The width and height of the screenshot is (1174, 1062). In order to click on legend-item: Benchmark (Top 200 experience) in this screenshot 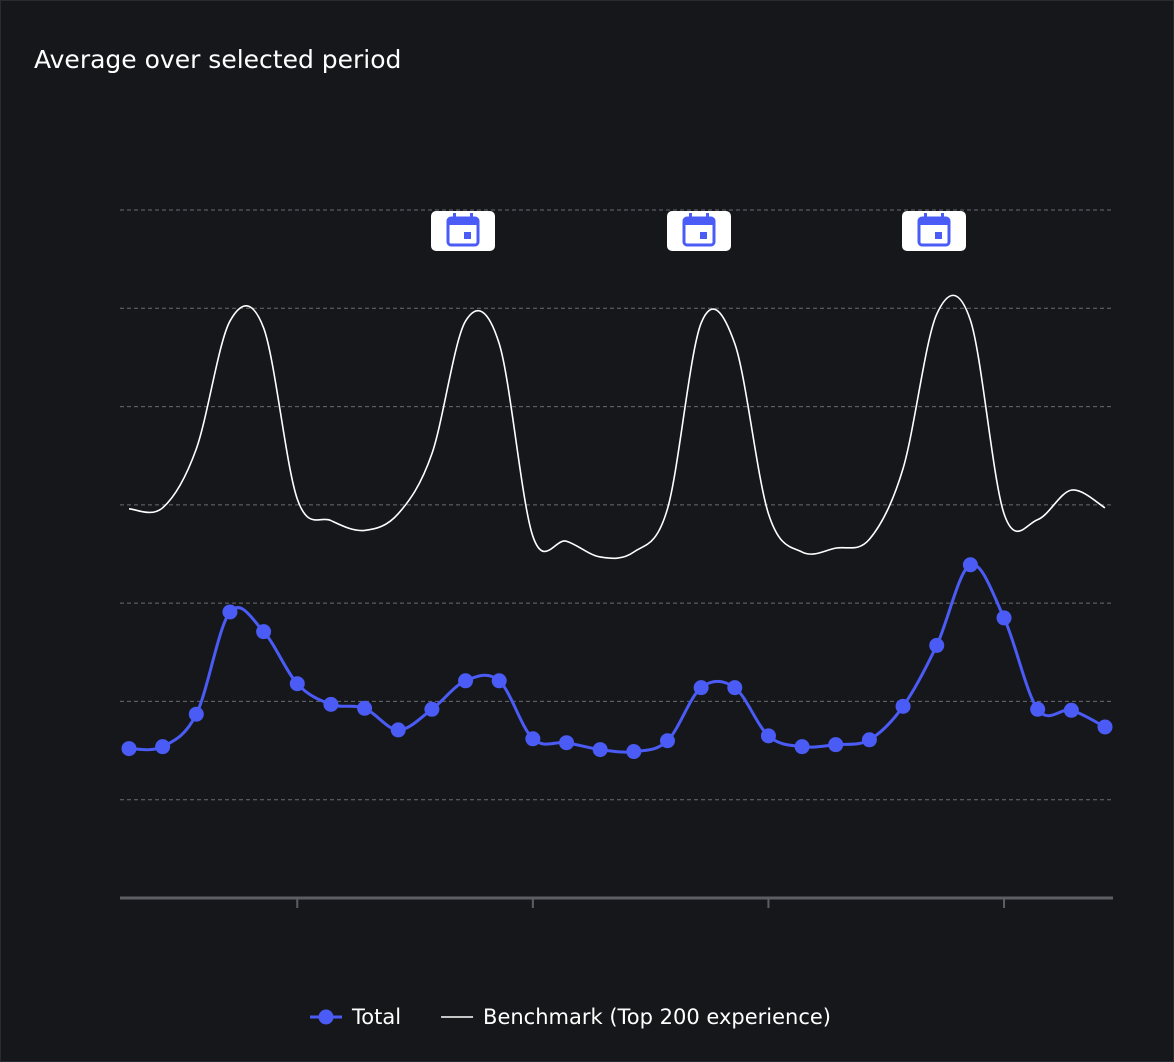, I will do `click(636, 1017)`.